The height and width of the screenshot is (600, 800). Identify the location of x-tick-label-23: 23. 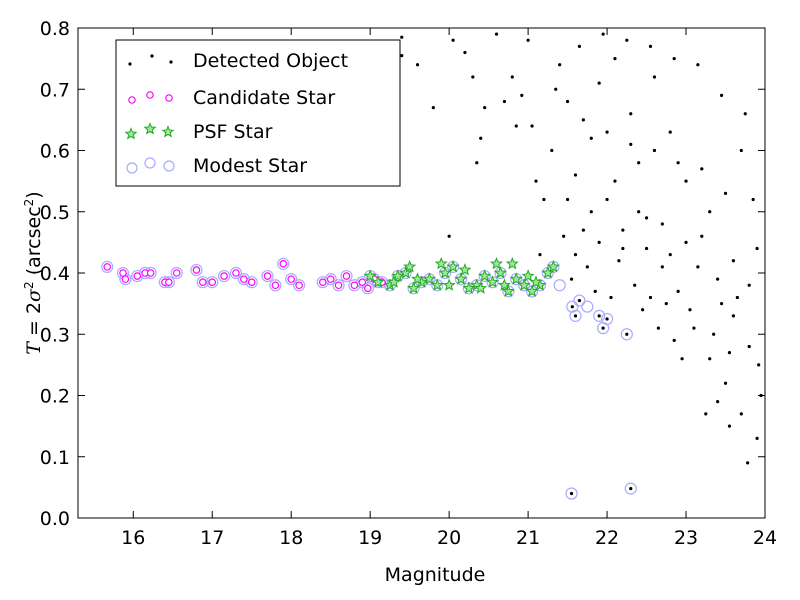
(686, 538).